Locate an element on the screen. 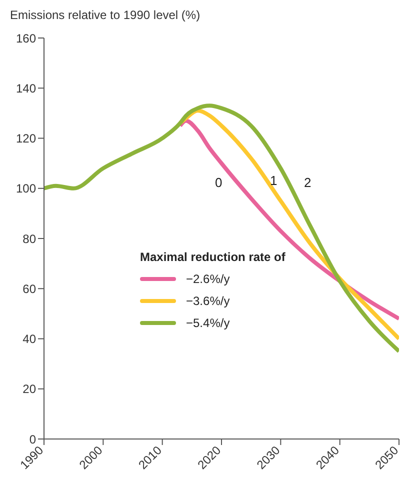 The height and width of the screenshot is (492, 419). y-tick-label: 0 is located at coordinates (32, 439).